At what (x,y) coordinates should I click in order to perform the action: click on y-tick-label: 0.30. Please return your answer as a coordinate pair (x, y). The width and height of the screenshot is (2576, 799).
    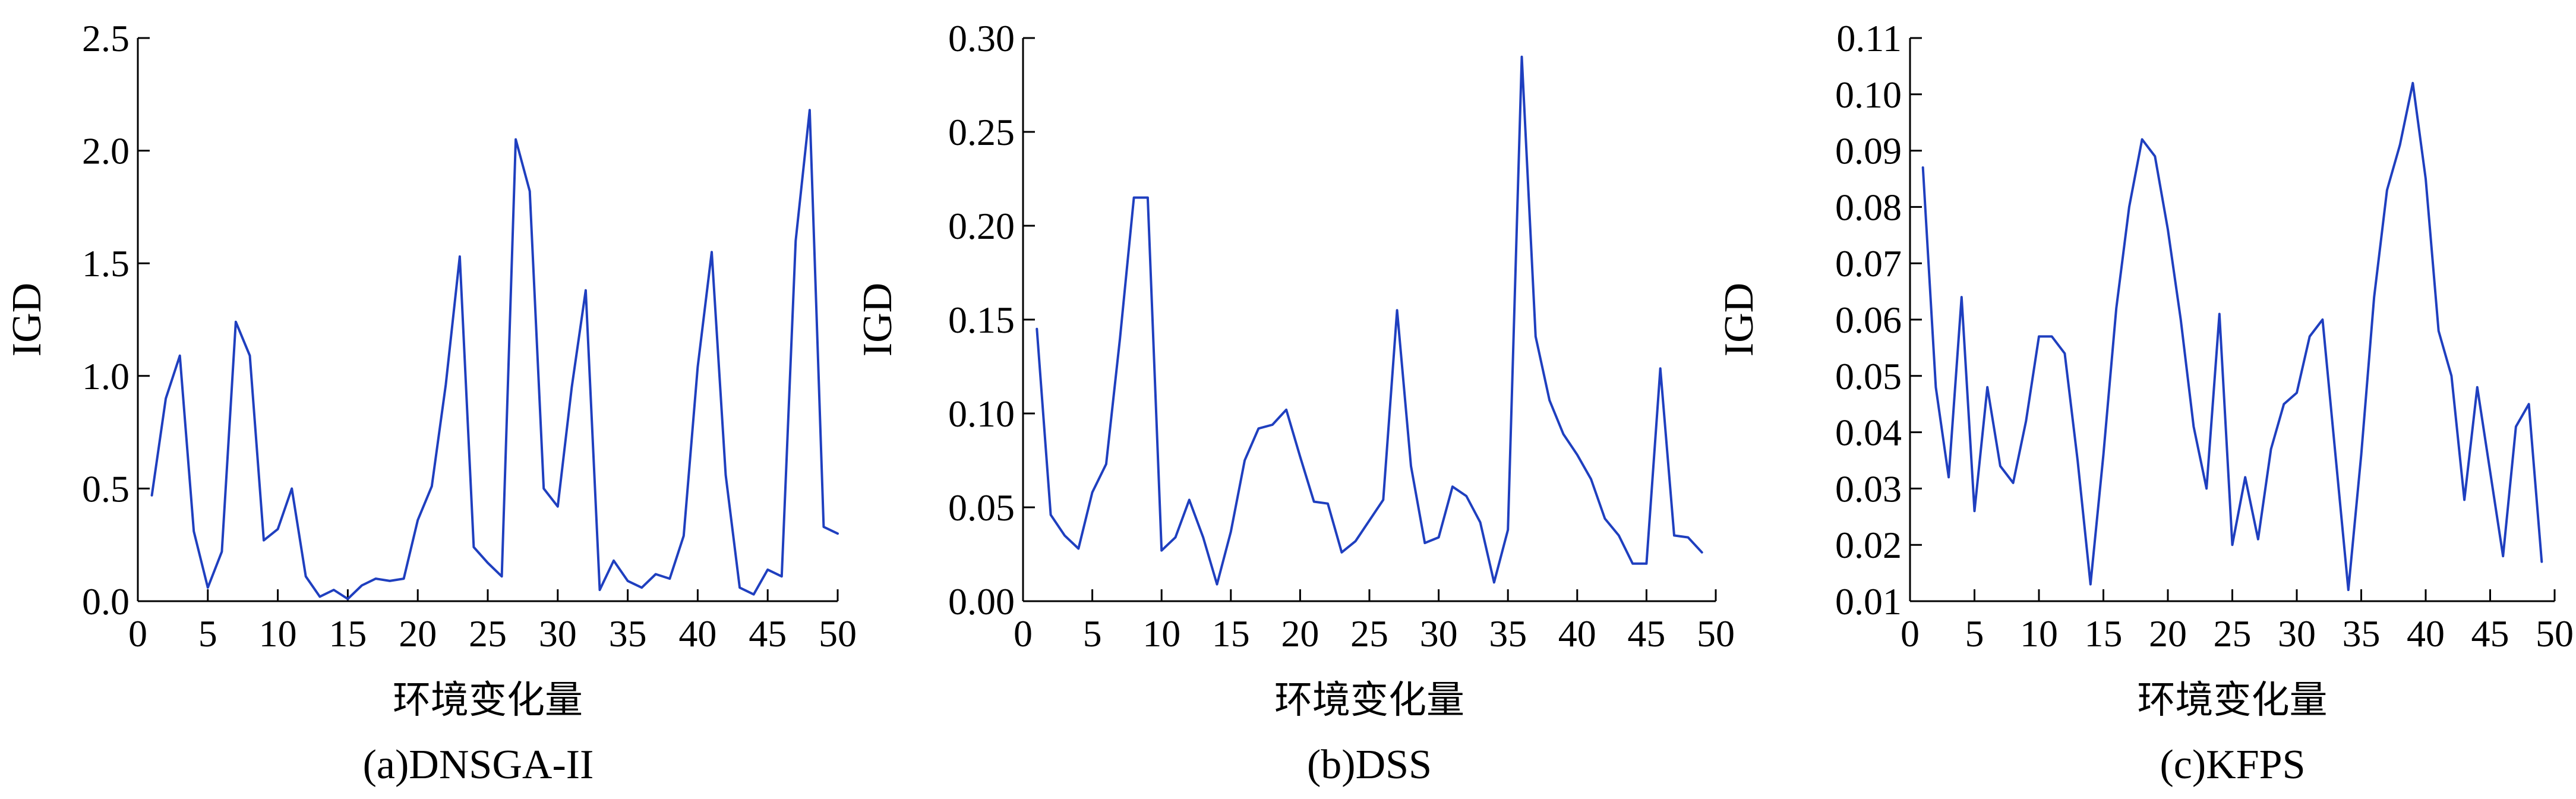
    Looking at the image, I should click on (981, 38).